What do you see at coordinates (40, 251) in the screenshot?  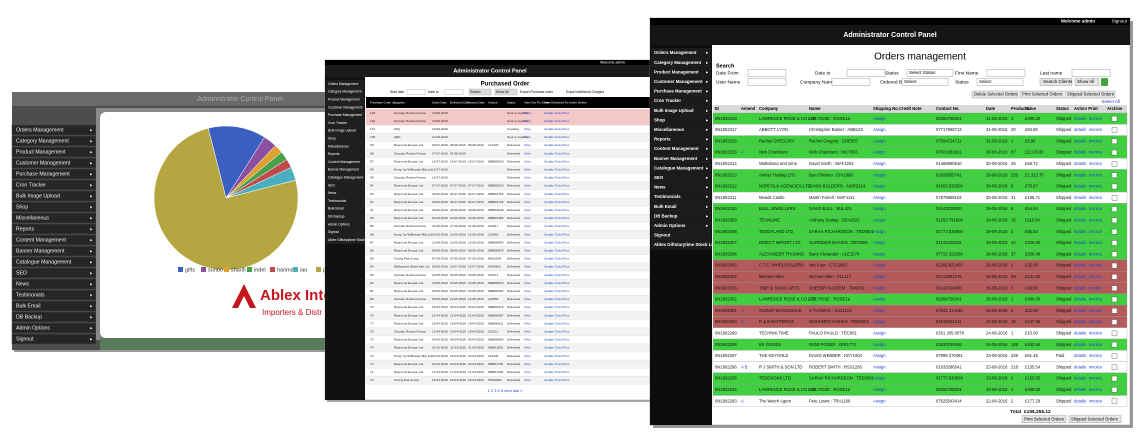 I see `back-menu-item: Banner Management` at bounding box center [40, 251].